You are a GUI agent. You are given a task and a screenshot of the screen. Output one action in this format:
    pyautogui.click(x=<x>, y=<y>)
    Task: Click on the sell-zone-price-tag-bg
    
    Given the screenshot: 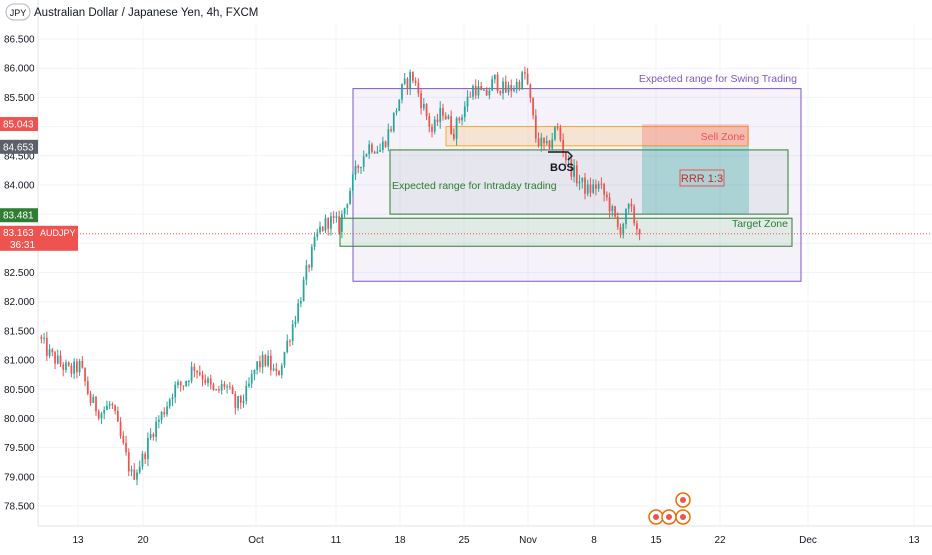 What is the action you would take?
    pyautogui.click(x=19, y=124)
    